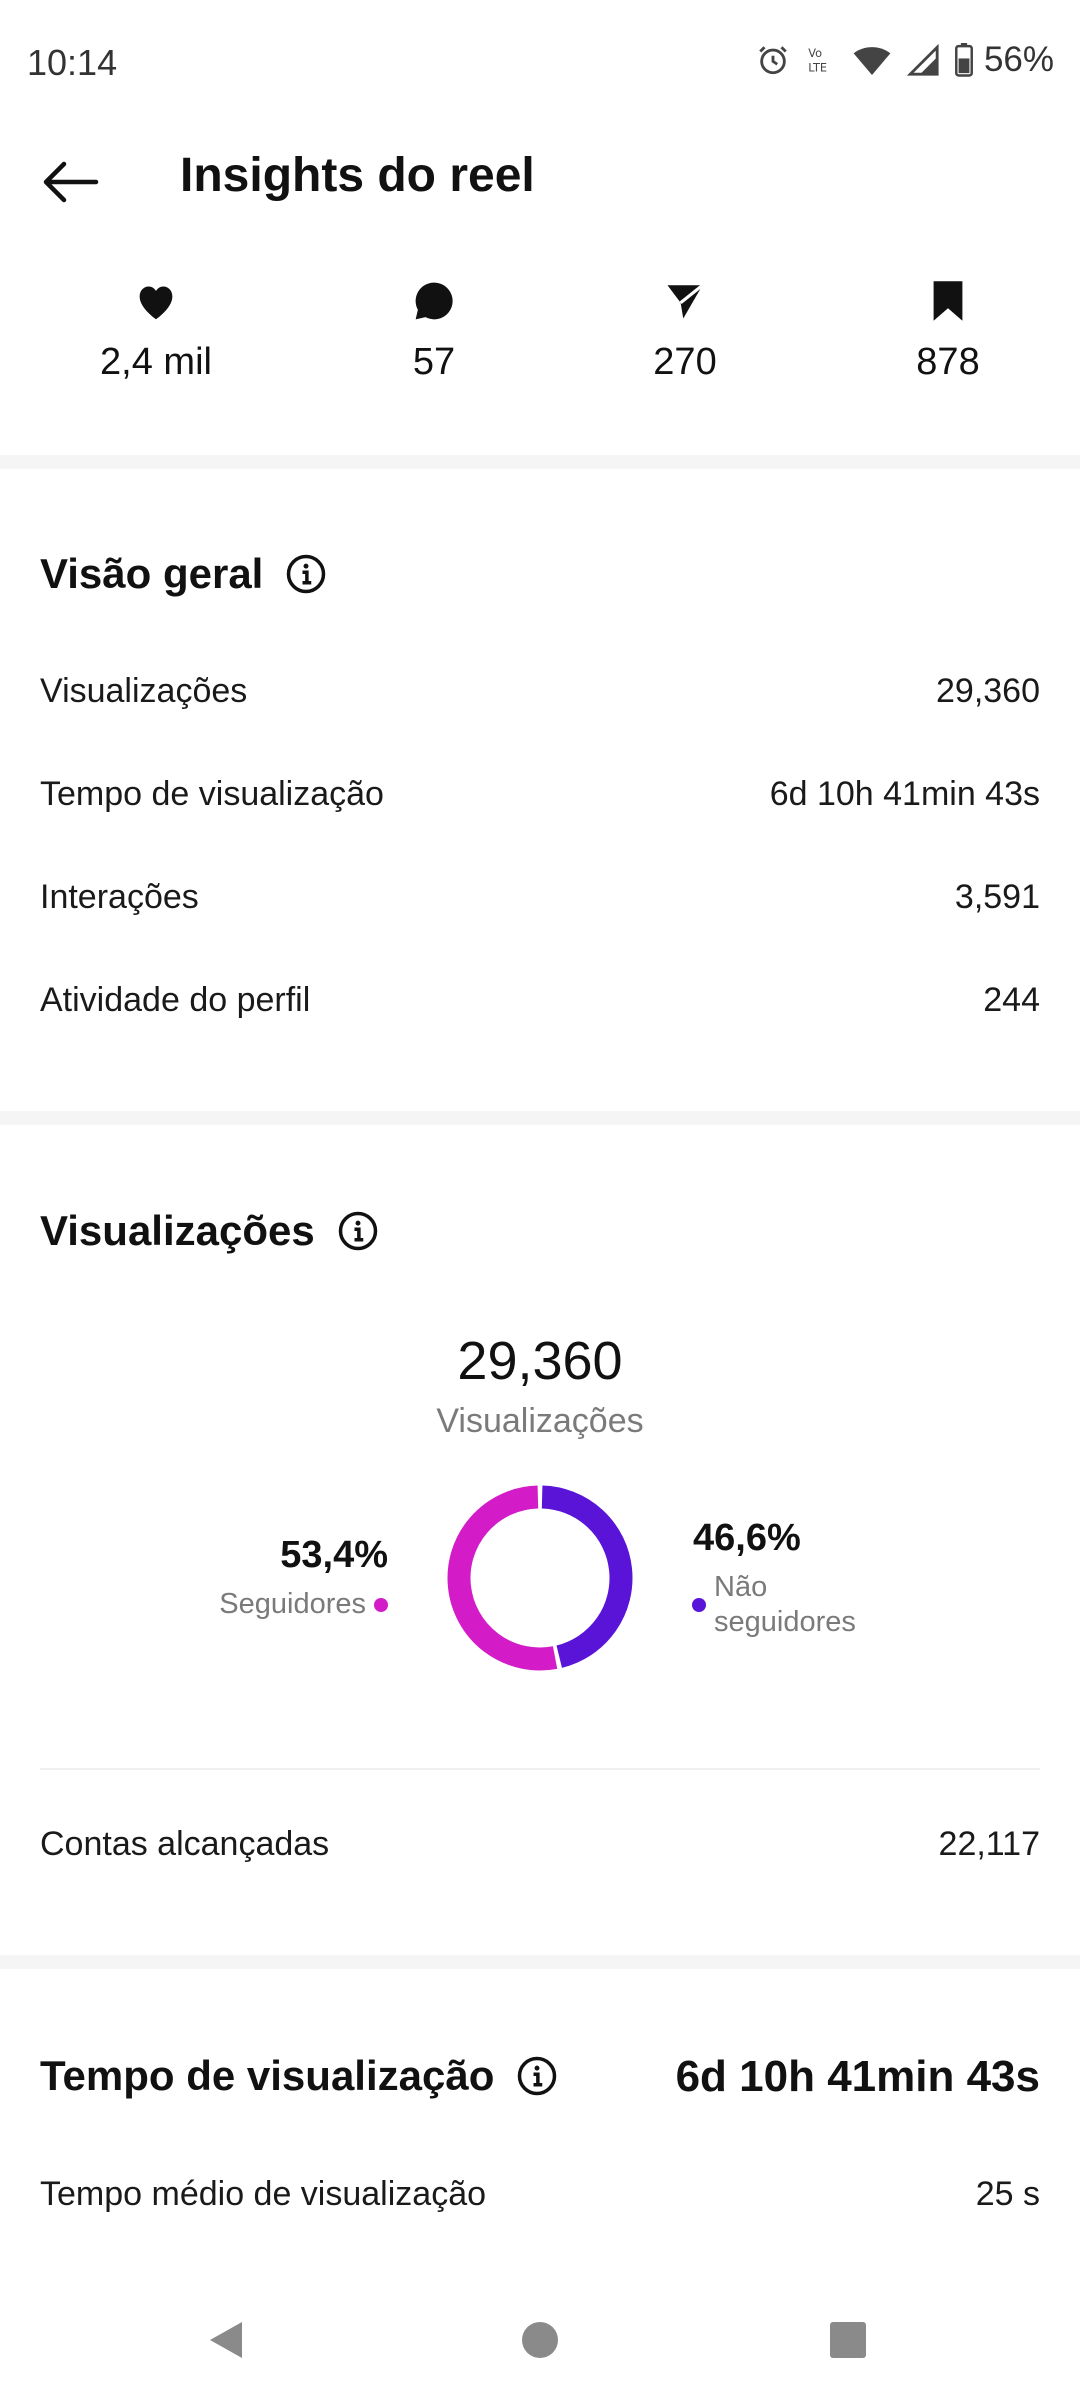 The image size is (1080, 2400). What do you see at coordinates (747, 1538) in the screenshot?
I see `non-followers-percent: 46,6%` at bounding box center [747, 1538].